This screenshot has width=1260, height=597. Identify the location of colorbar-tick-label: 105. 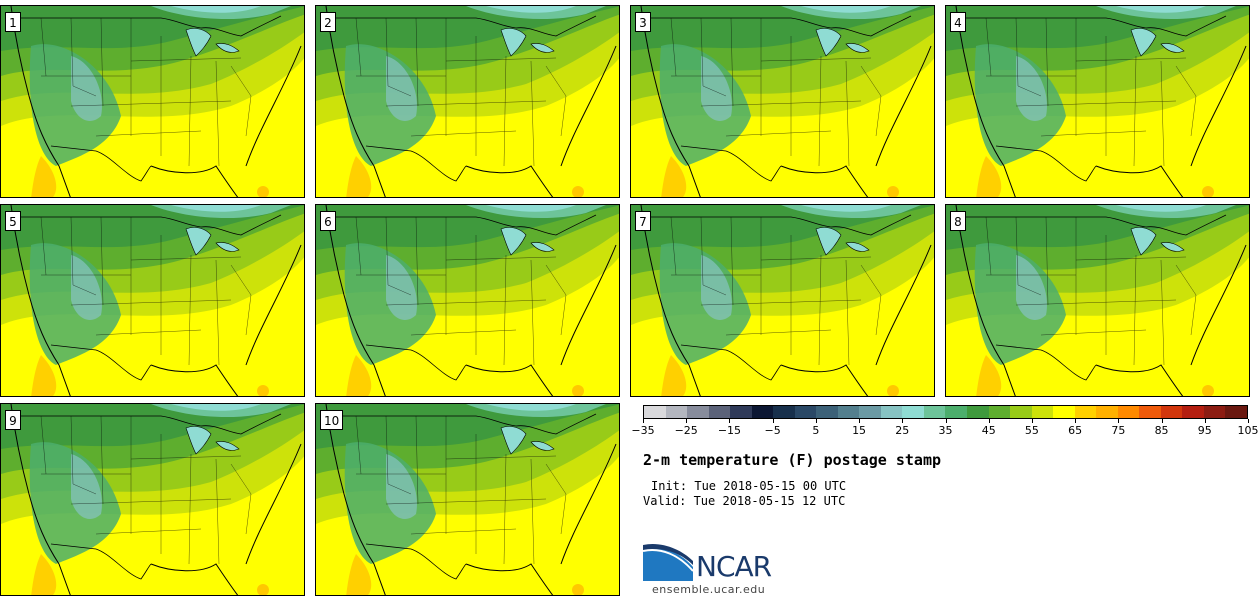
(1248, 430).